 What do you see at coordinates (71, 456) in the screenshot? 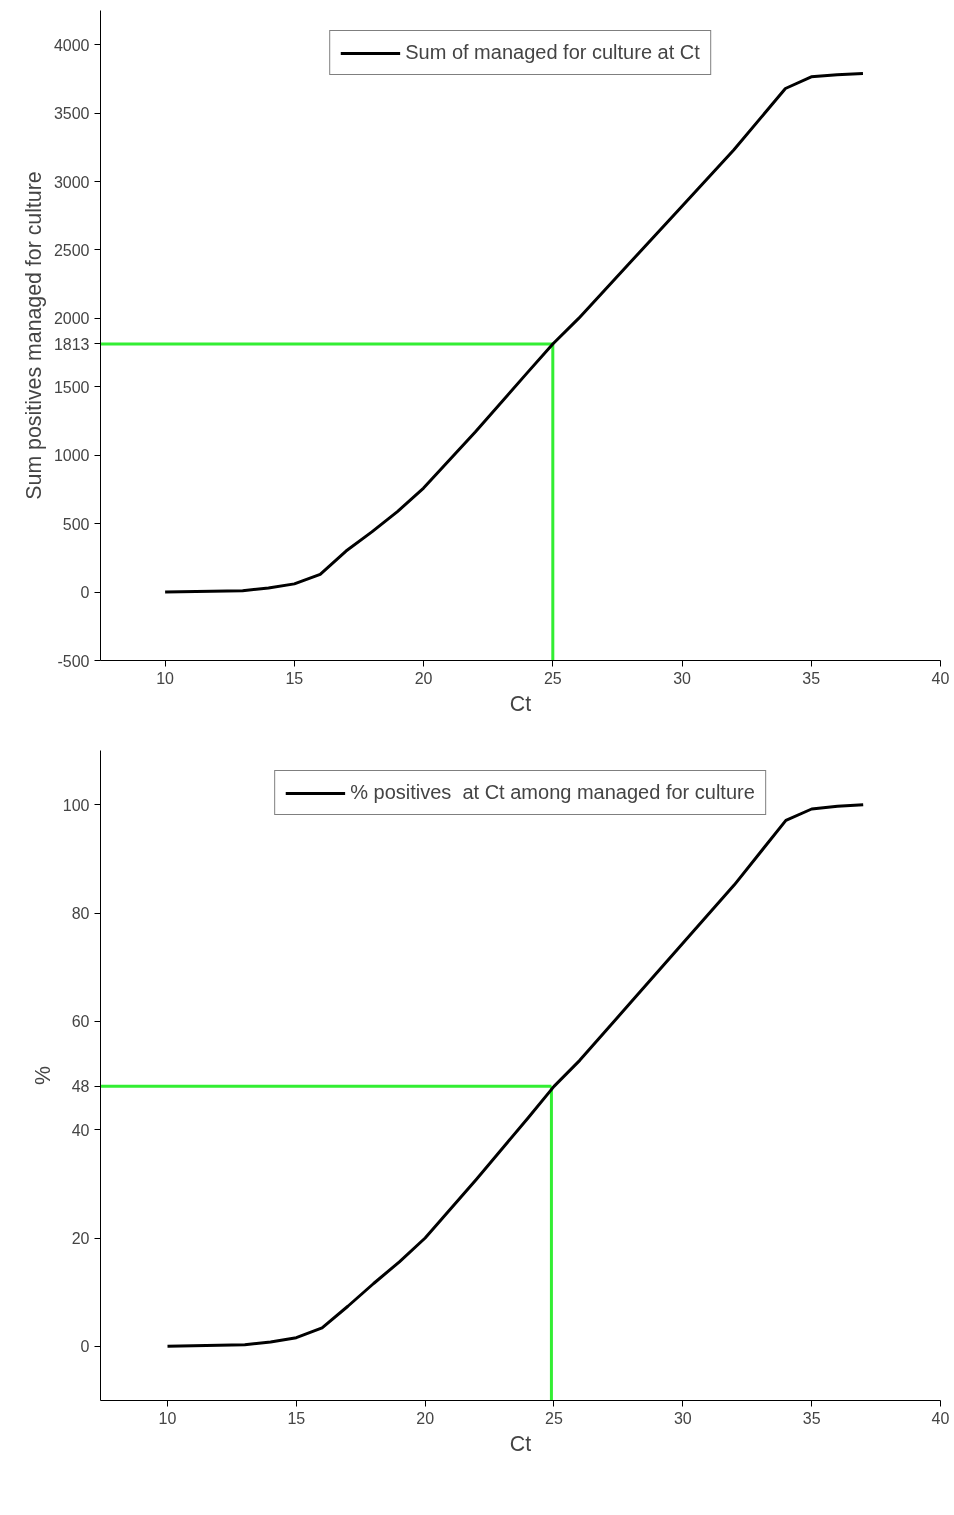
I see `y-tick-label: 1000` at bounding box center [71, 456].